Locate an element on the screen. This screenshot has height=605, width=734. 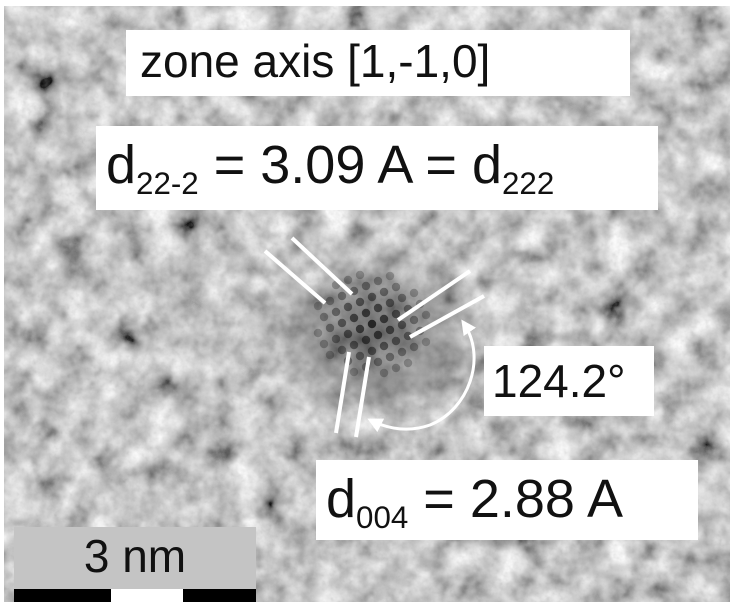
scale-bar-label-box: 3 nm is located at coordinates (135, 558).